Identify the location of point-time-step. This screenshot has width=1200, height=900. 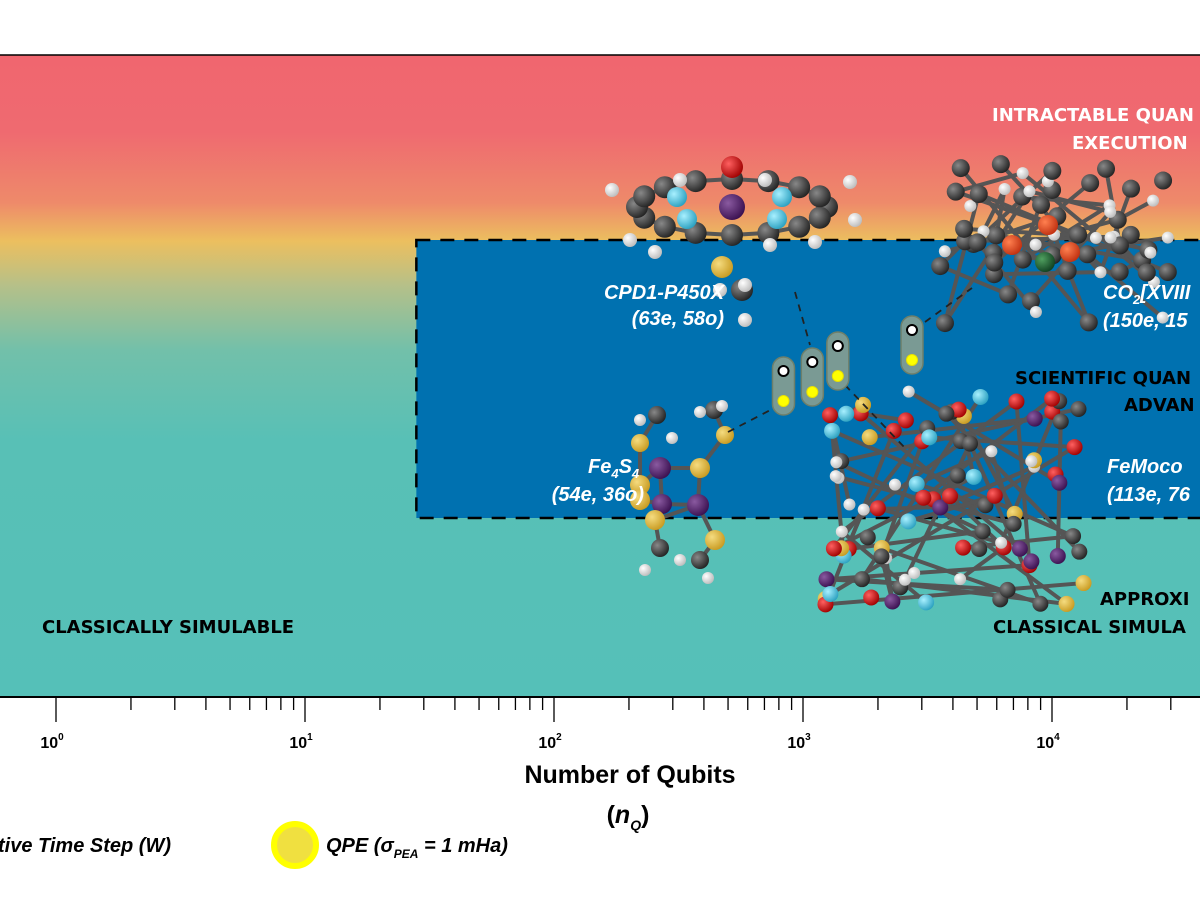
(812, 362).